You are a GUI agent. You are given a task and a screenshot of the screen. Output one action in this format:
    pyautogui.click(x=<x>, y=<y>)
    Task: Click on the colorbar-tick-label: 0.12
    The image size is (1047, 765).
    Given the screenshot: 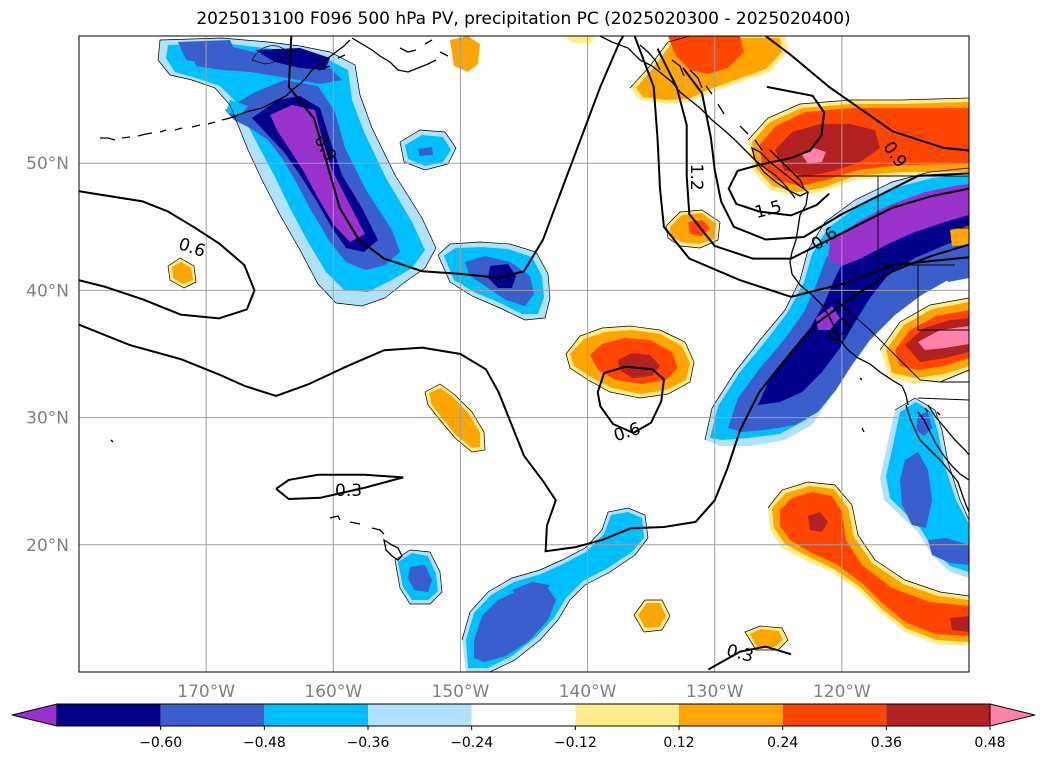 What is the action you would take?
    pyautogui.click(x=678, y=743)
    